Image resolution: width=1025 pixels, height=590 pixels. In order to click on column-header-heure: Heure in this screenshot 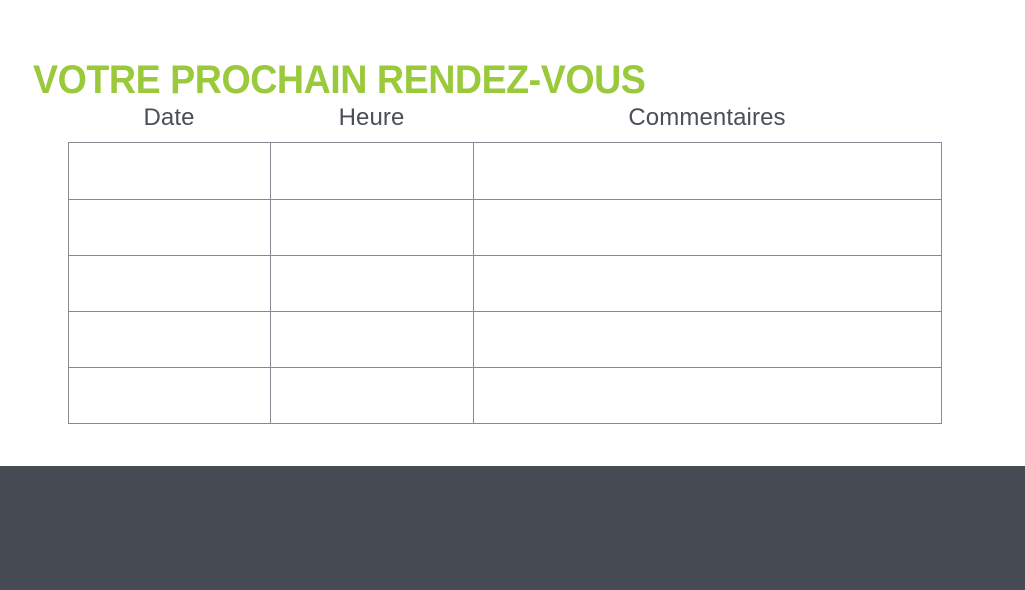, I will do `click(371, 117)`.